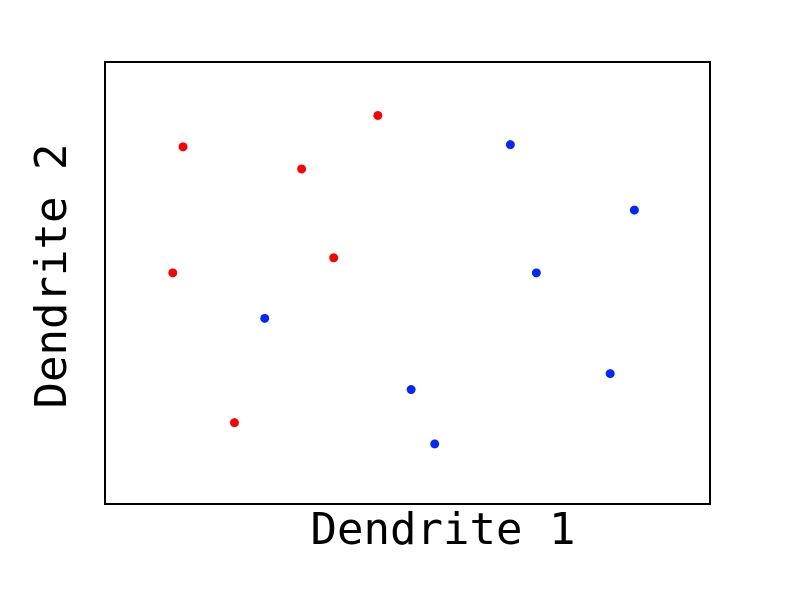 Image resolution: width=800 pixels, height=600 pixels. What do you see at coordinates (51, 276) in the screenshot?
I see `y-axis-label: Dendrite 2` at bounding box center [51, 276].